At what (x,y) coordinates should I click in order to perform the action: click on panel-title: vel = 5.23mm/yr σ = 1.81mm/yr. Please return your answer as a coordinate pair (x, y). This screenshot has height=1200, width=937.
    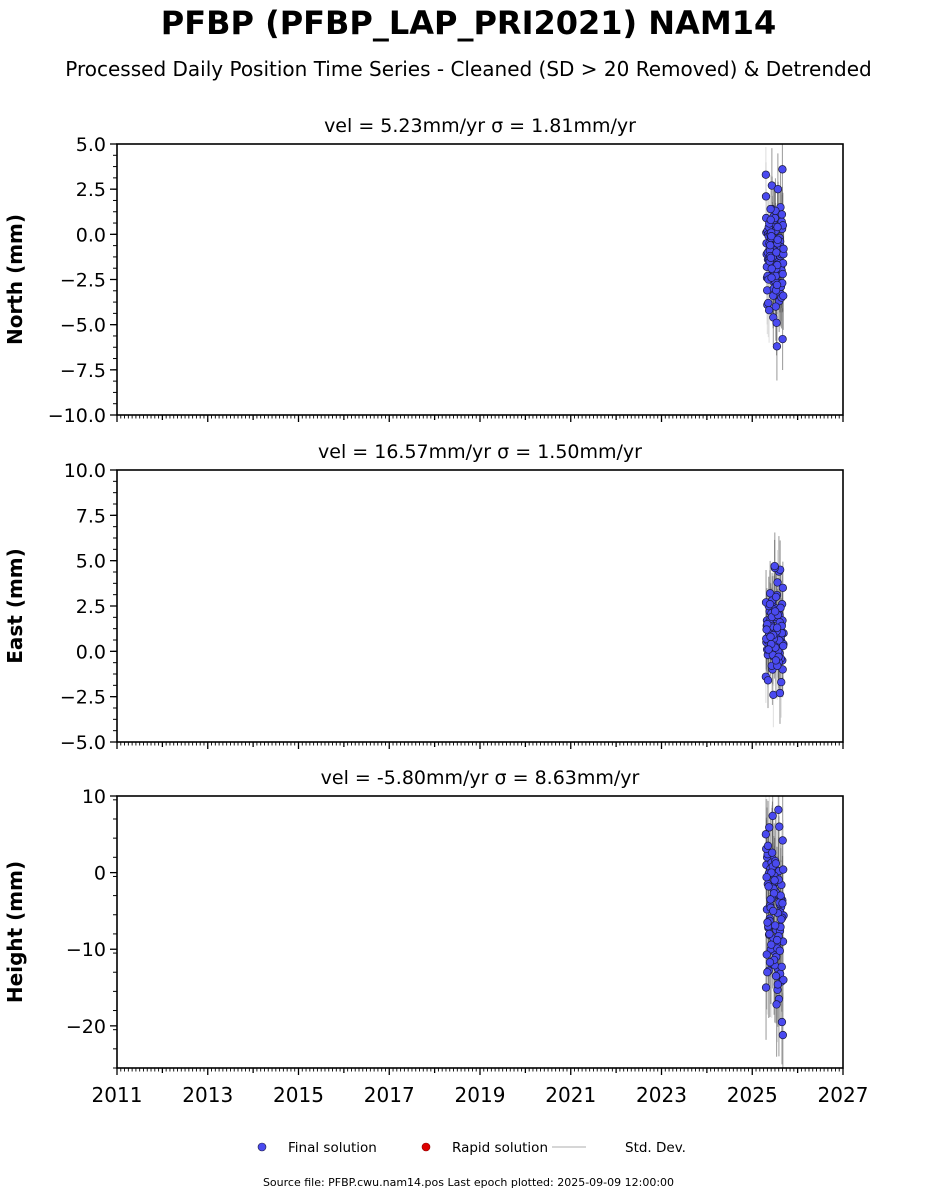
    Looking at the image, I should click on (480, 126).